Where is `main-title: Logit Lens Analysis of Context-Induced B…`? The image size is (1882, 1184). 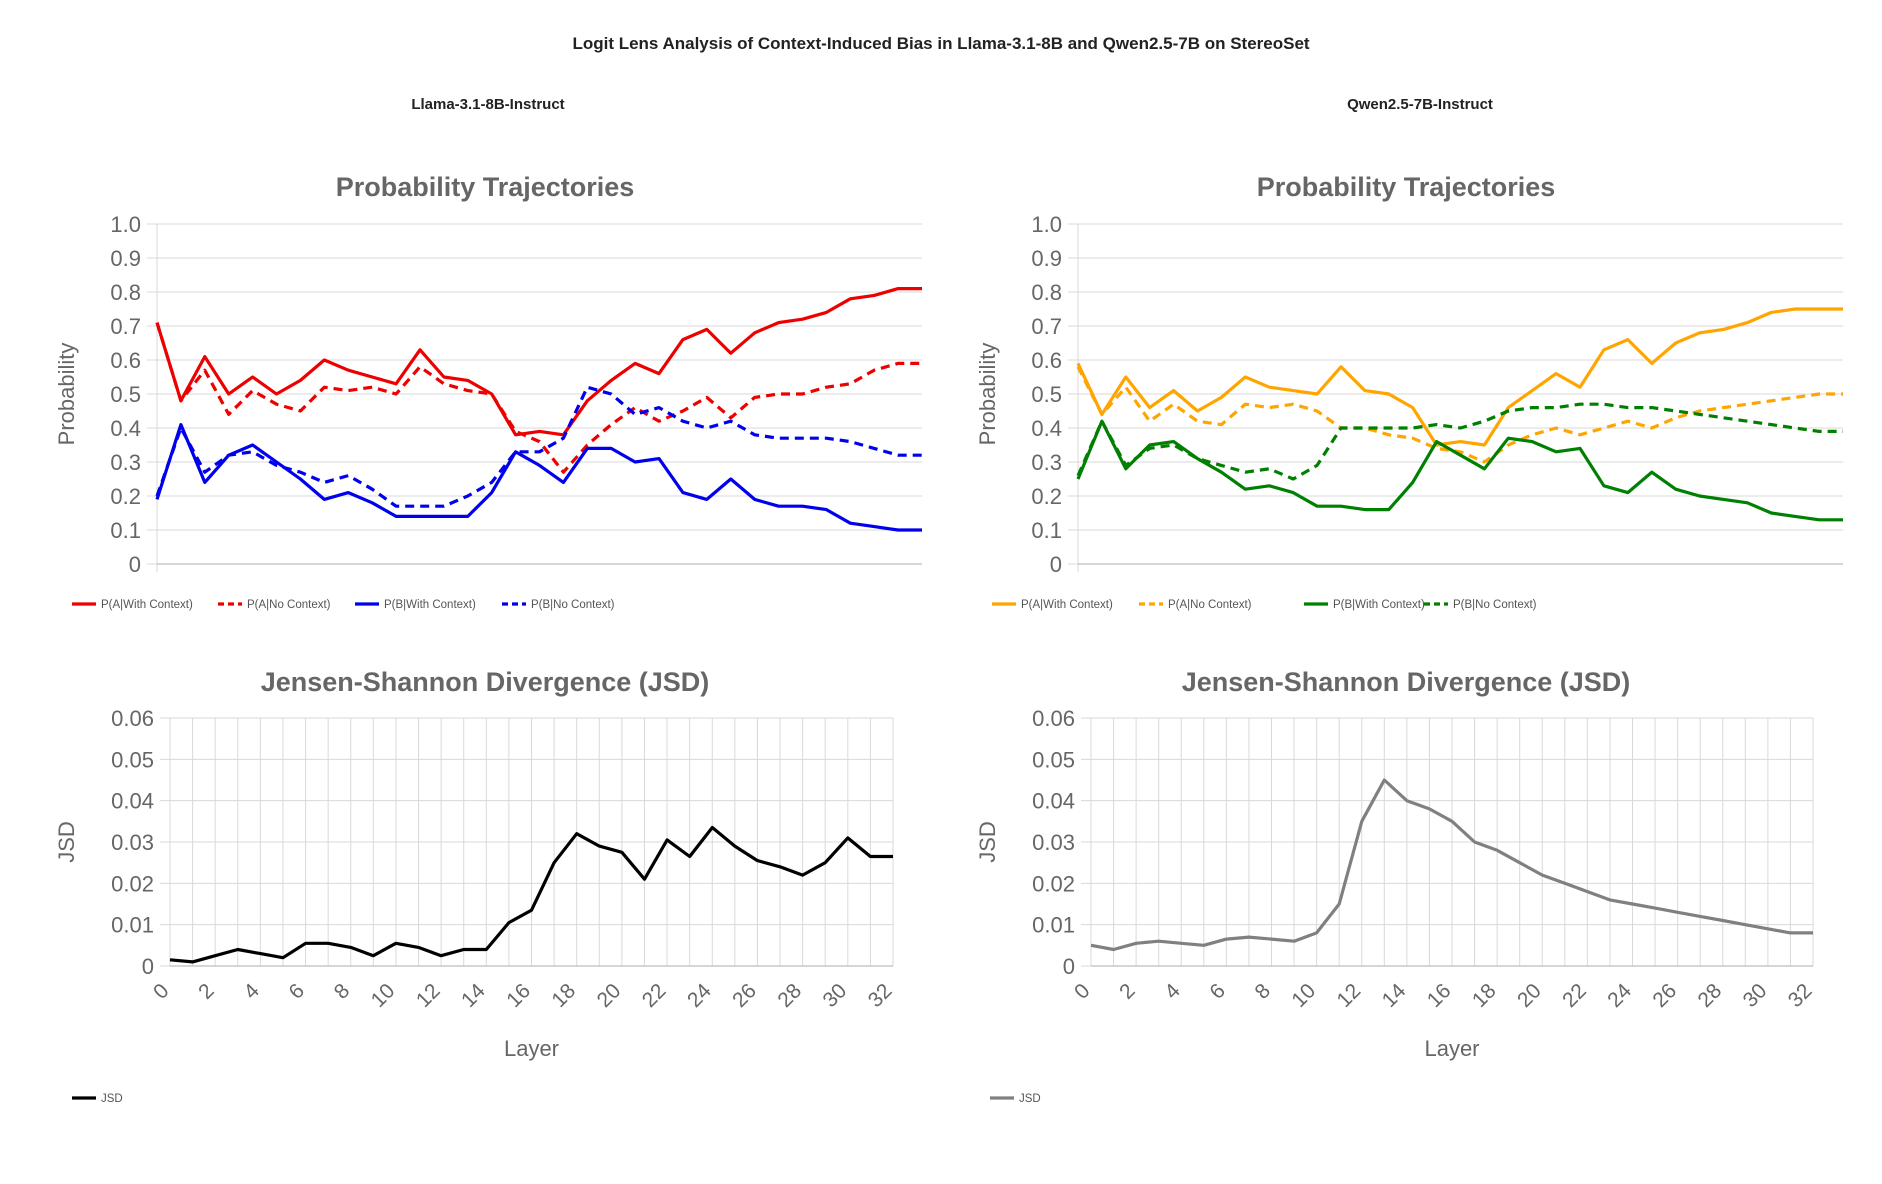 main-title: Logit Lens Analysis of Context-Induced B… is located at coordinates (941, 43).